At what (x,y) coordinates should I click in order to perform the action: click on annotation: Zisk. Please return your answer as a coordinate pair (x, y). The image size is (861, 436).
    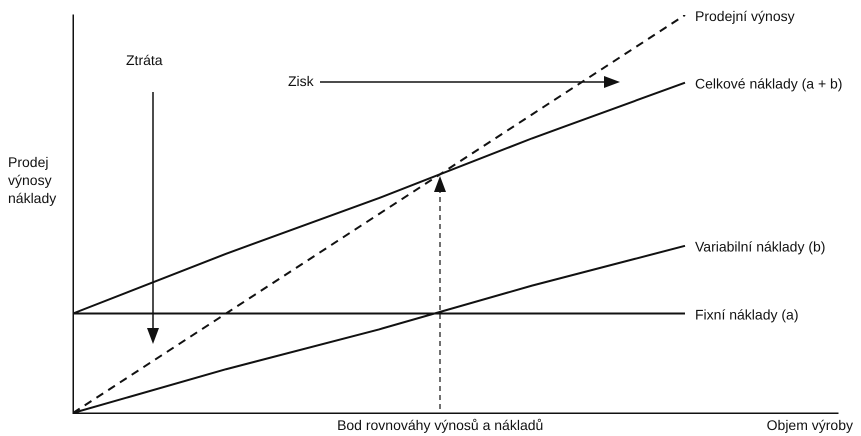
    Looking at the image, I should click on (301, 81).